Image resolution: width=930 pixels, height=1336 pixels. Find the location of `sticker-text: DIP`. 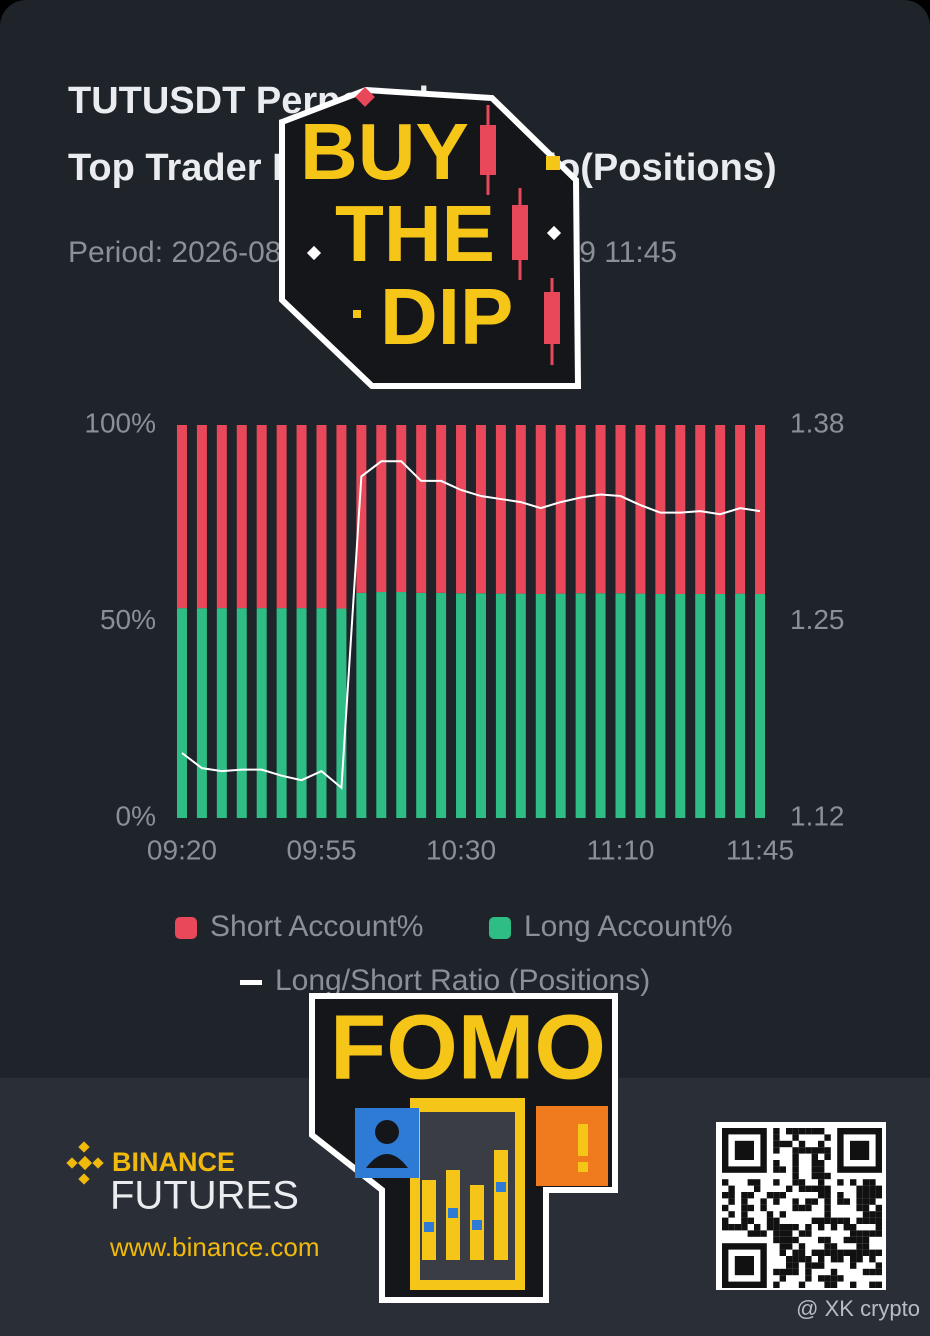

sticker-text: DIP is located at coordinates (446, 316).